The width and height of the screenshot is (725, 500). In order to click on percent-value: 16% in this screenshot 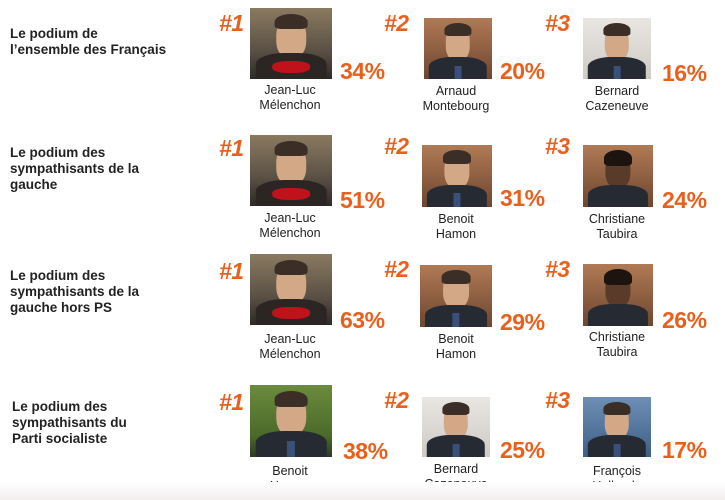, I will do `click(684, 73)`.